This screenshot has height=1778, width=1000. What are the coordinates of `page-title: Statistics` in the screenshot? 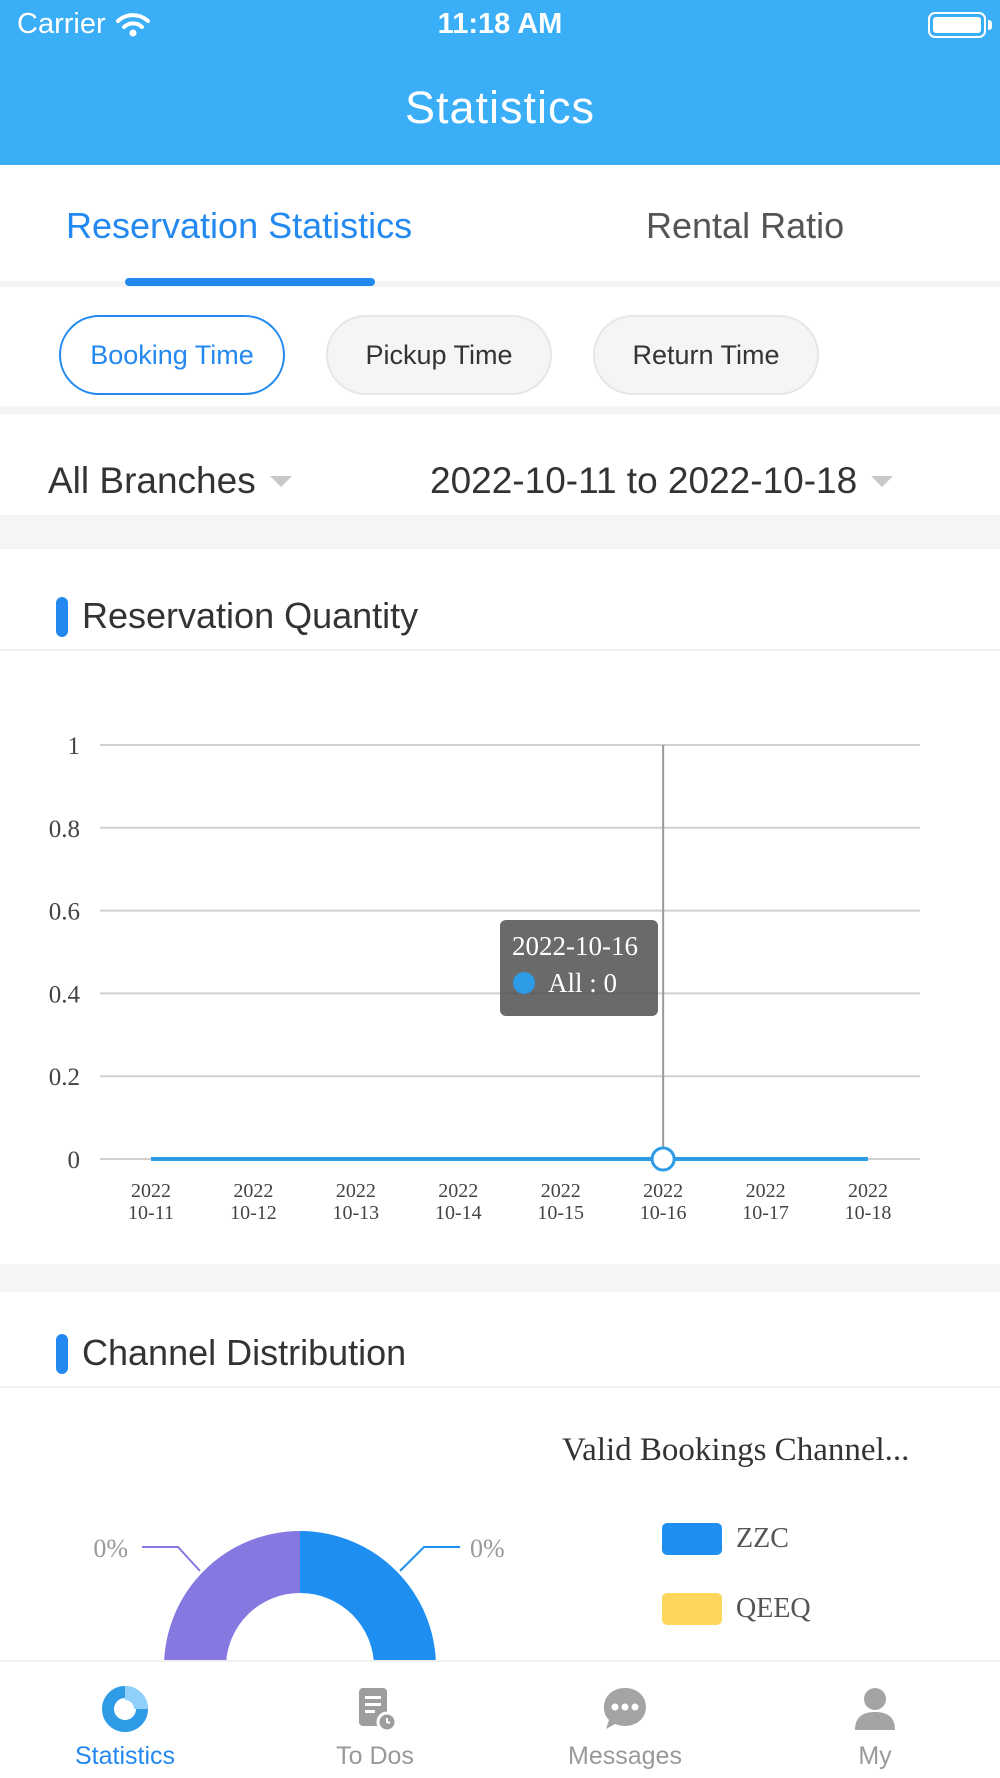 It's located at (500, 107).